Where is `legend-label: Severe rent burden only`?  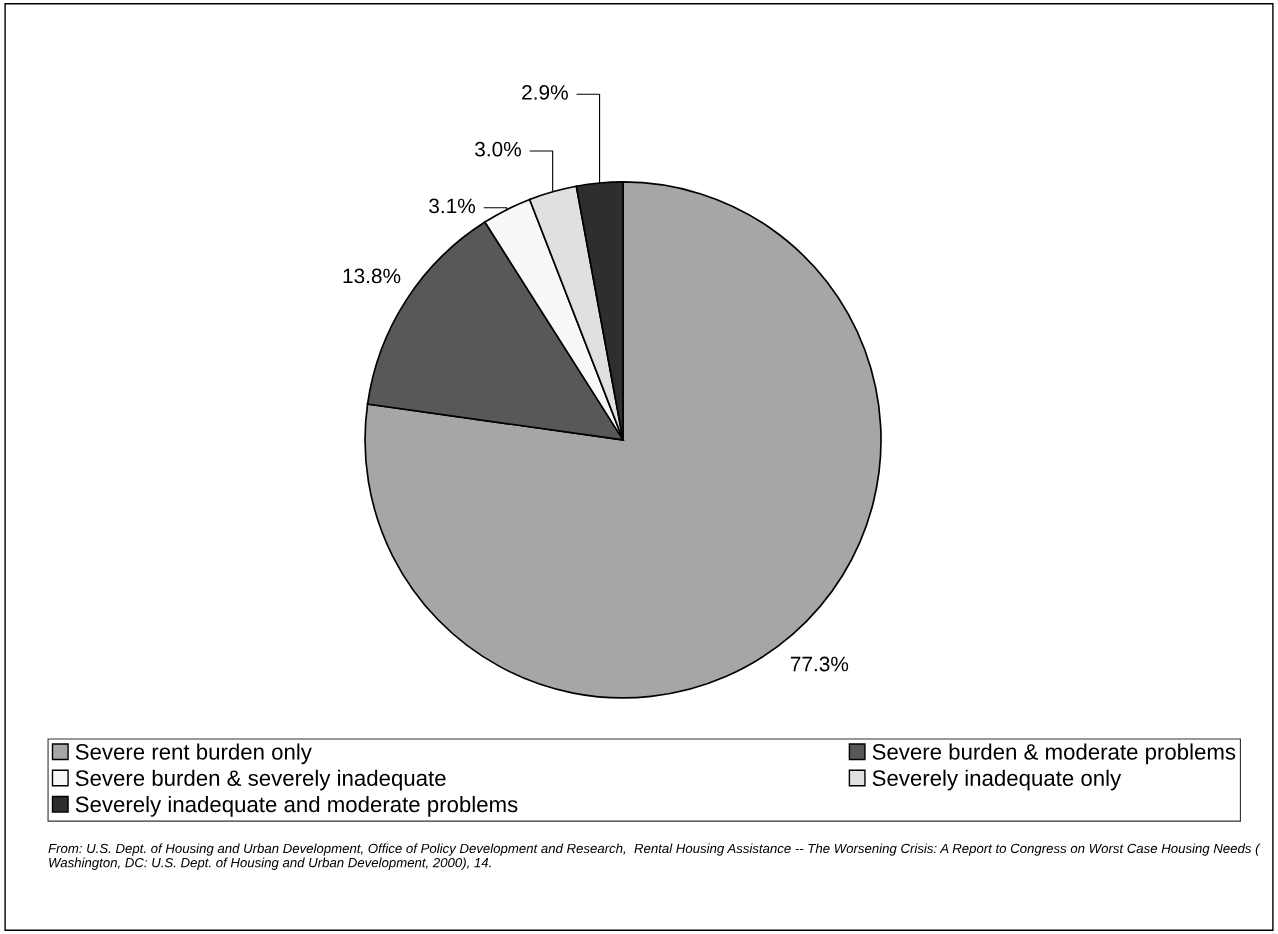 legend-label: Severe rent burden only is located at coordinates (193, 754).